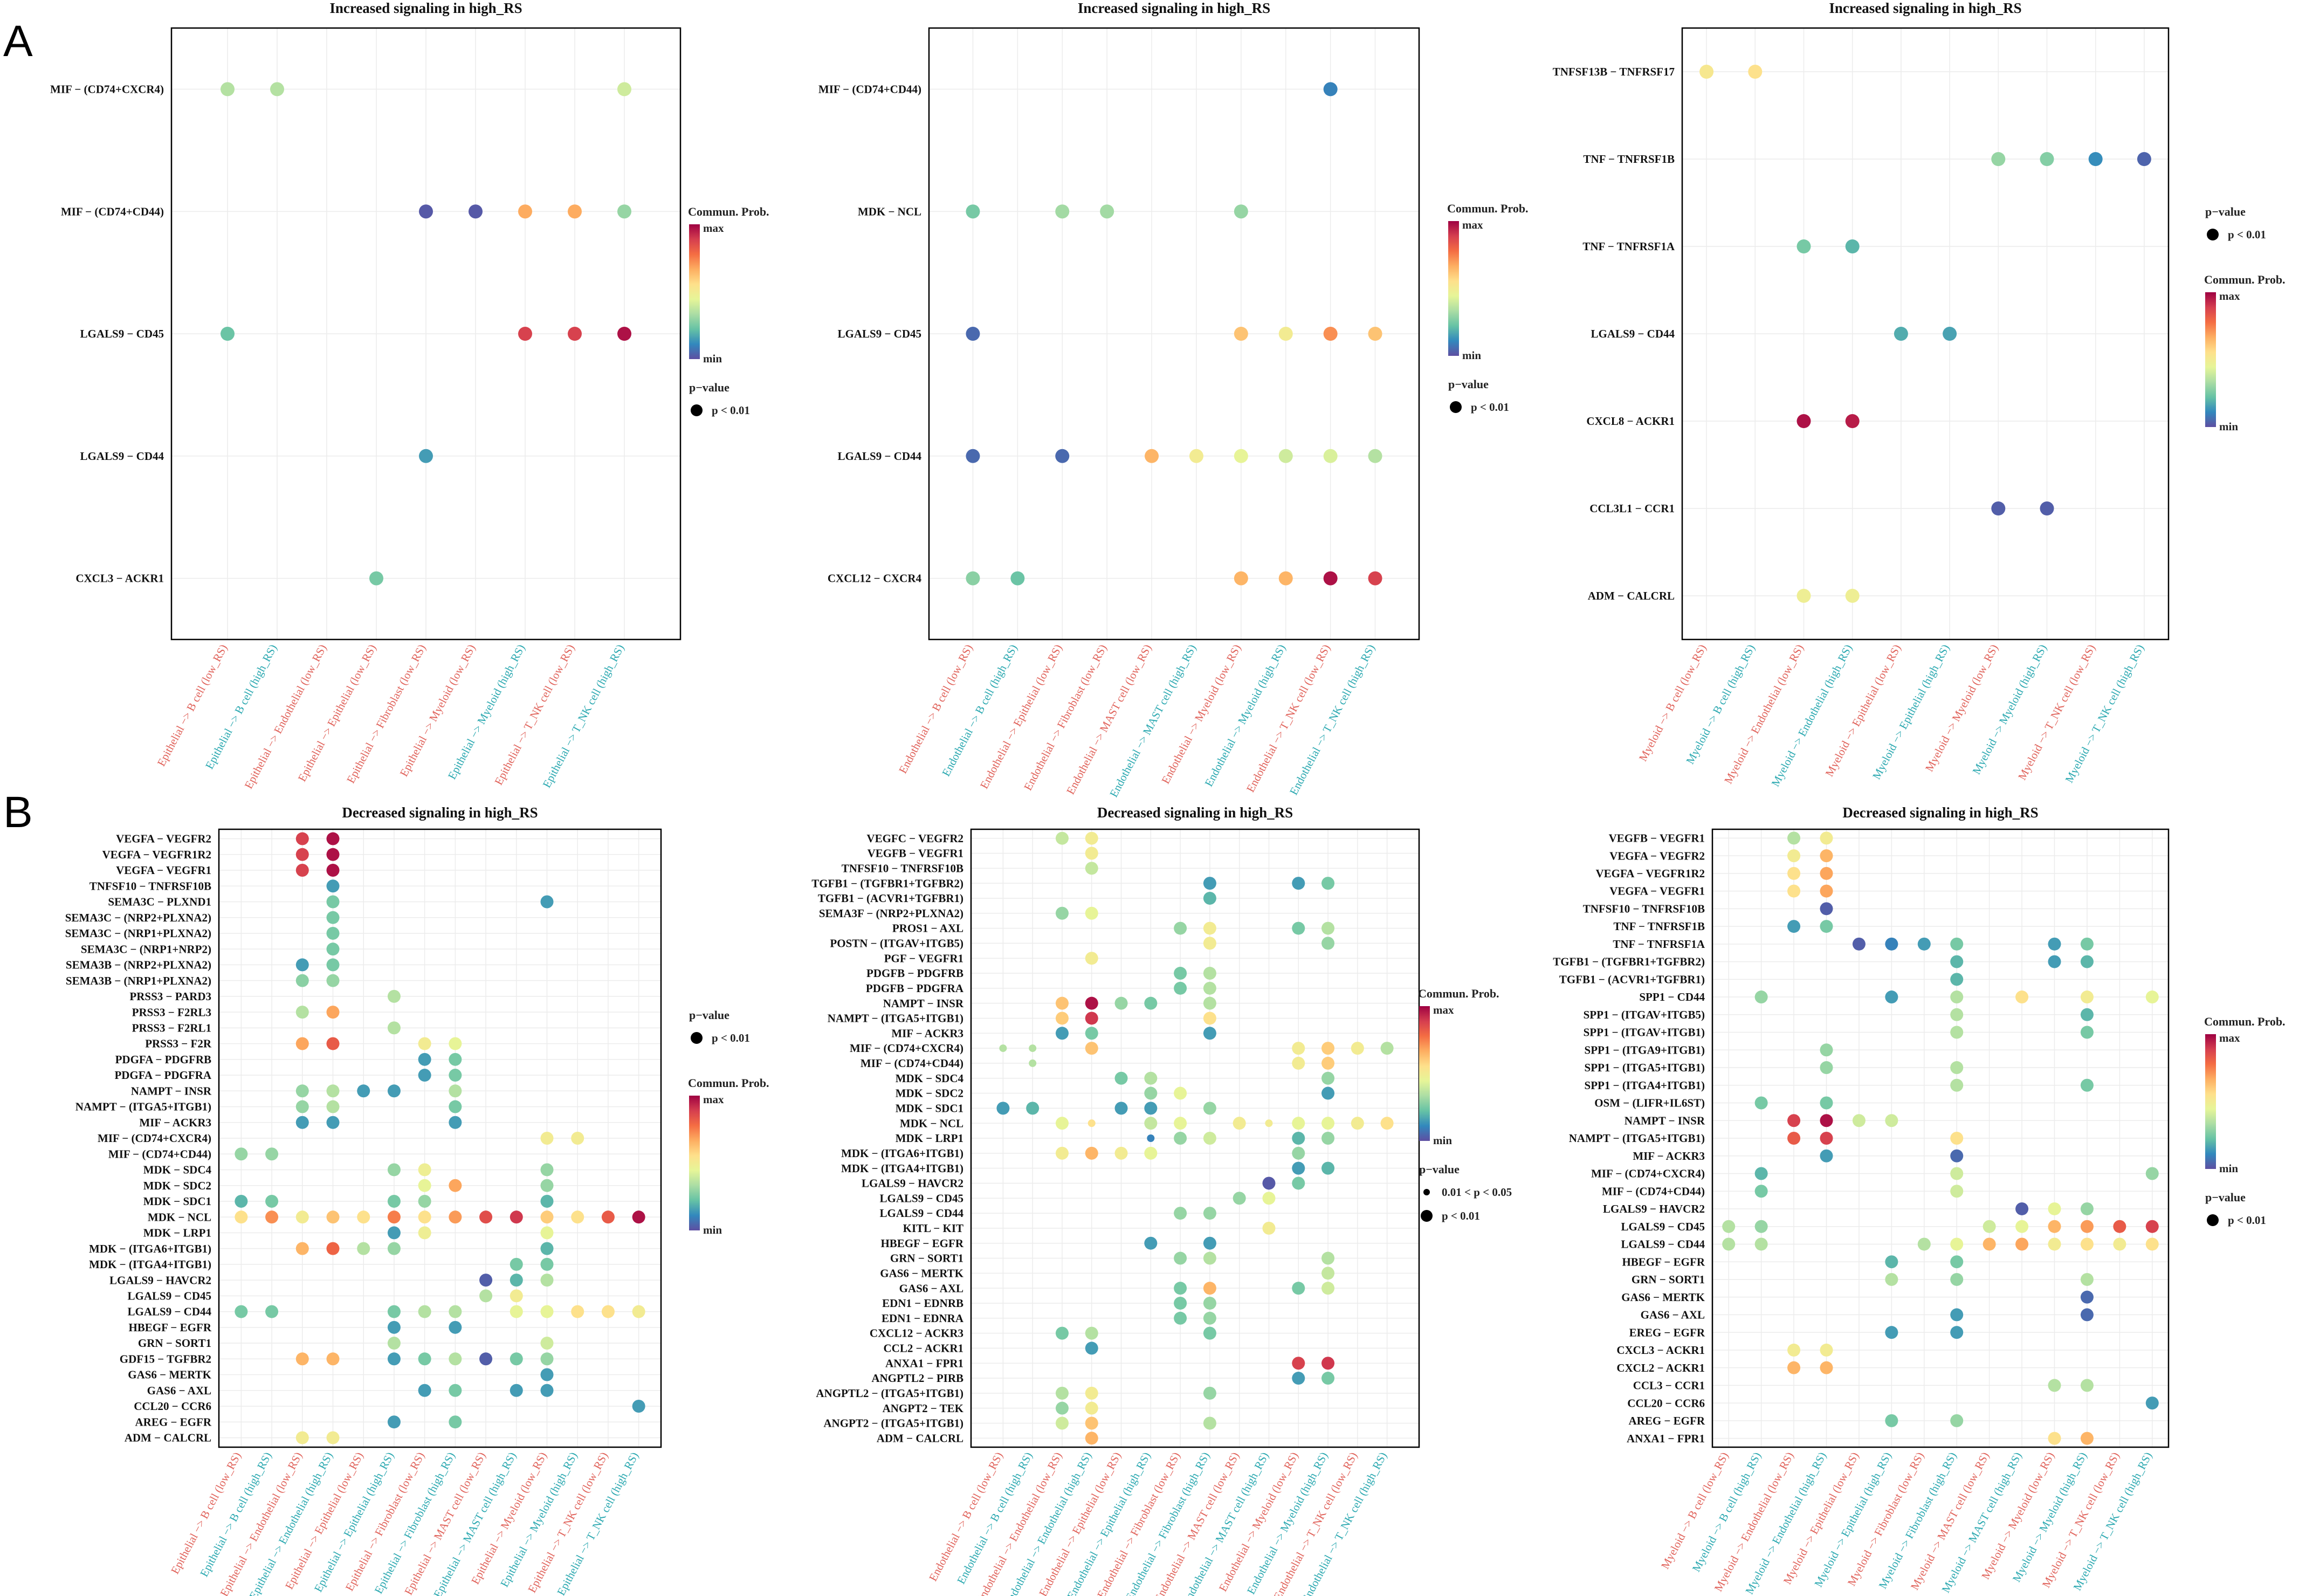 The image size is (2299, 1596). I want to click on y-tick-label: NAMPT − (ITGA5+ITGB1), so click(895, 1018).